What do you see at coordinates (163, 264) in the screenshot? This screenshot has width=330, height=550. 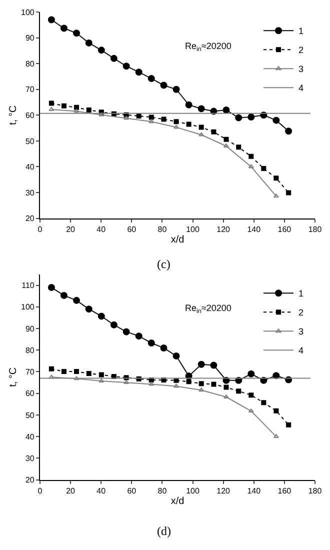 I see `text: (c)` at bounding box center [163, 264].